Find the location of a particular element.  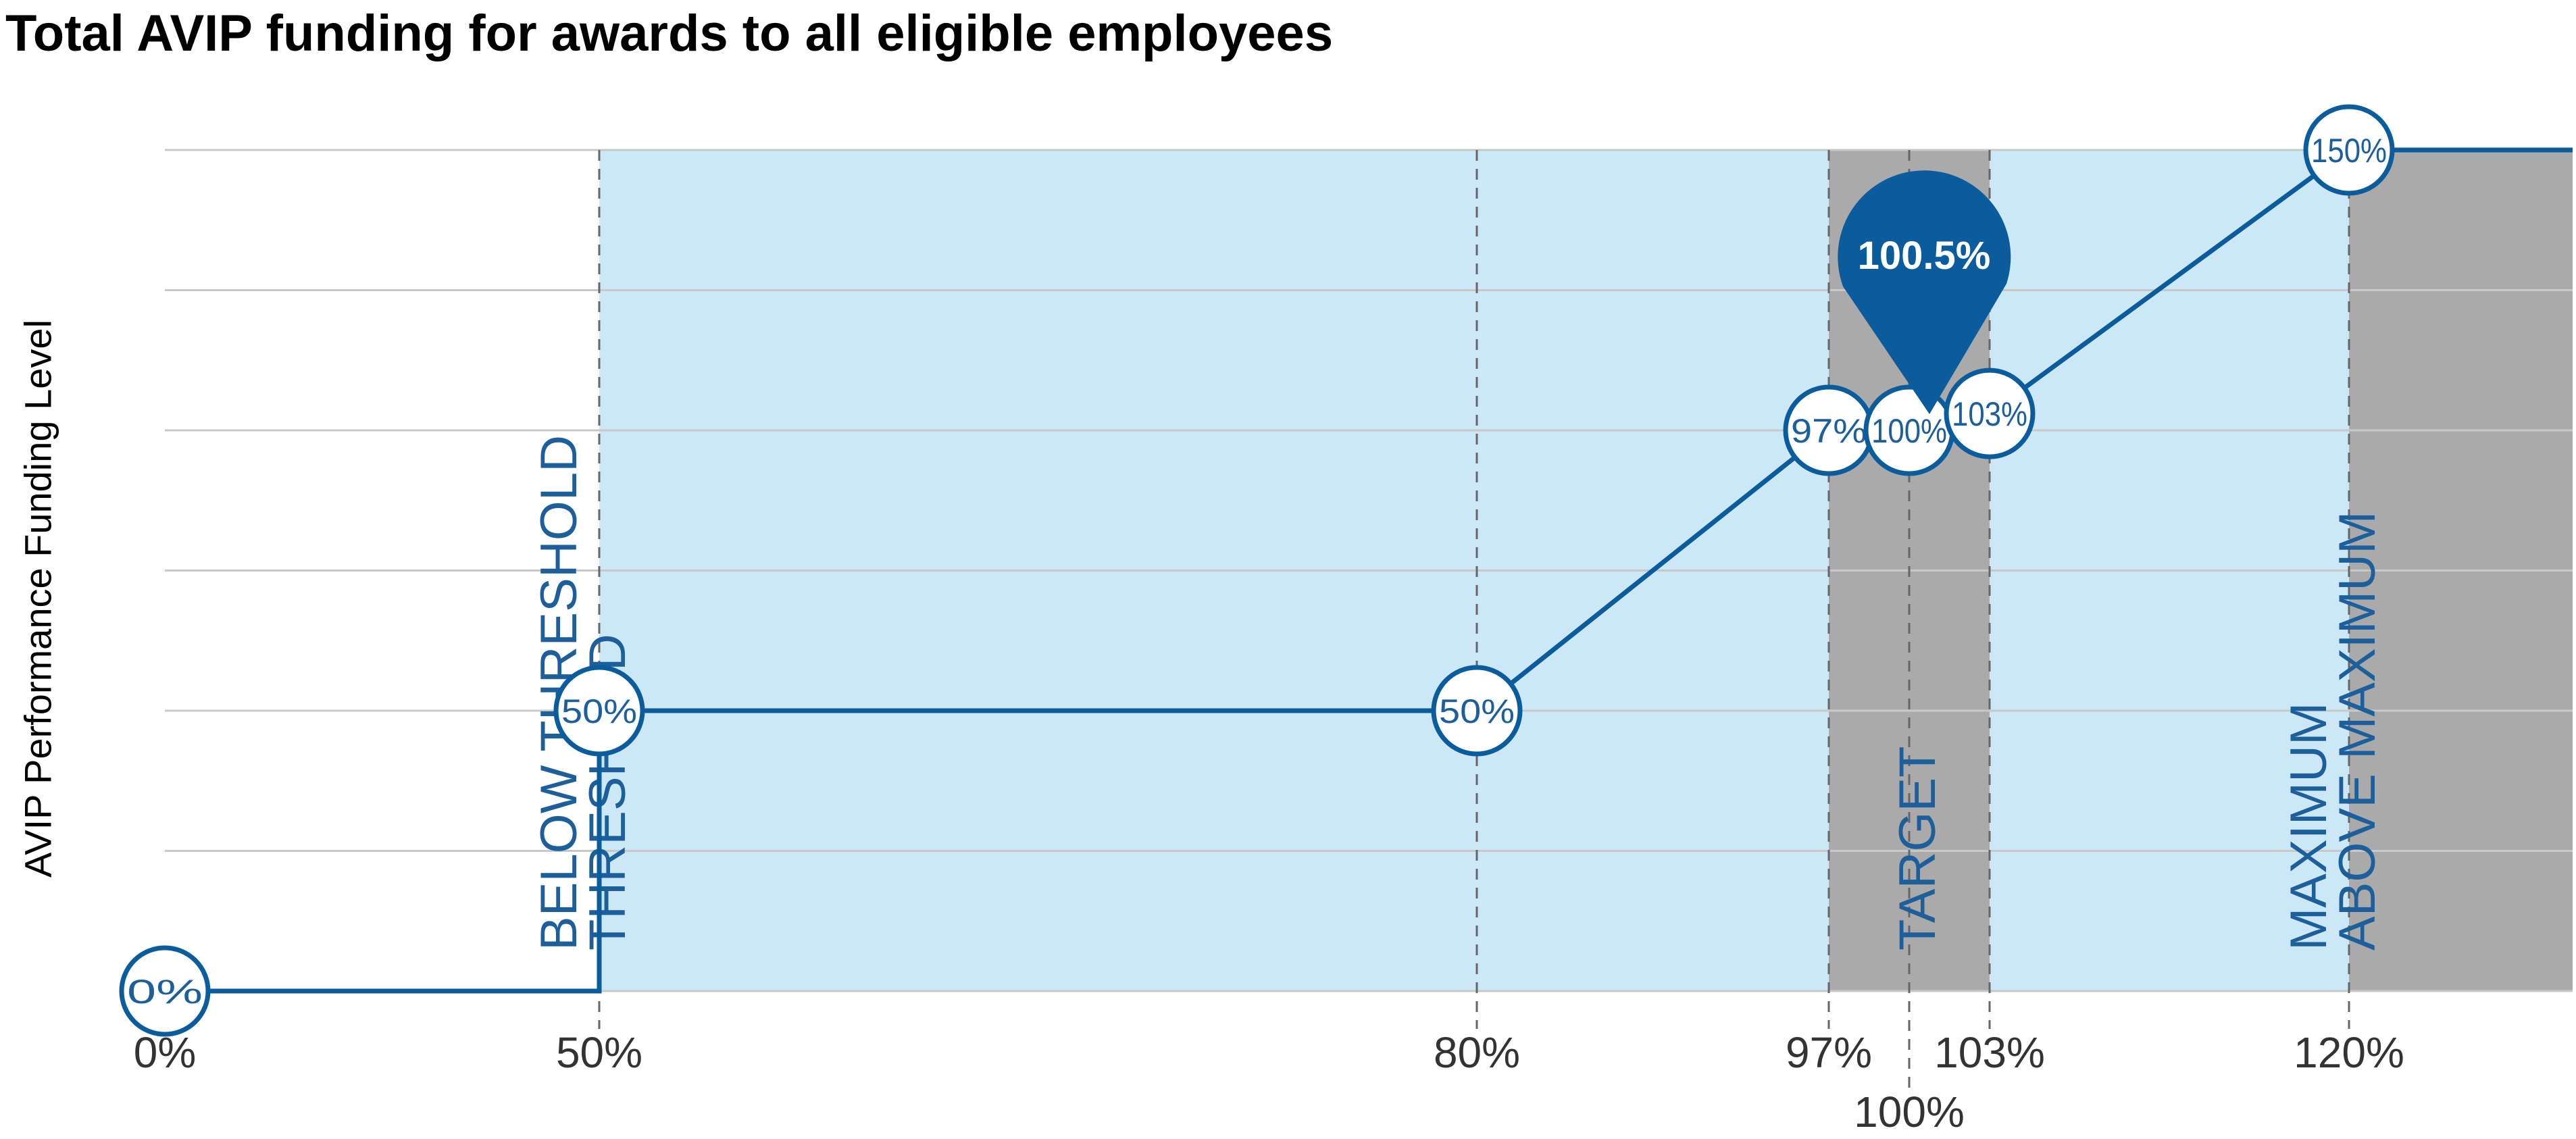

x-tick-label: 80% is located at coordinates (1477, 1052).